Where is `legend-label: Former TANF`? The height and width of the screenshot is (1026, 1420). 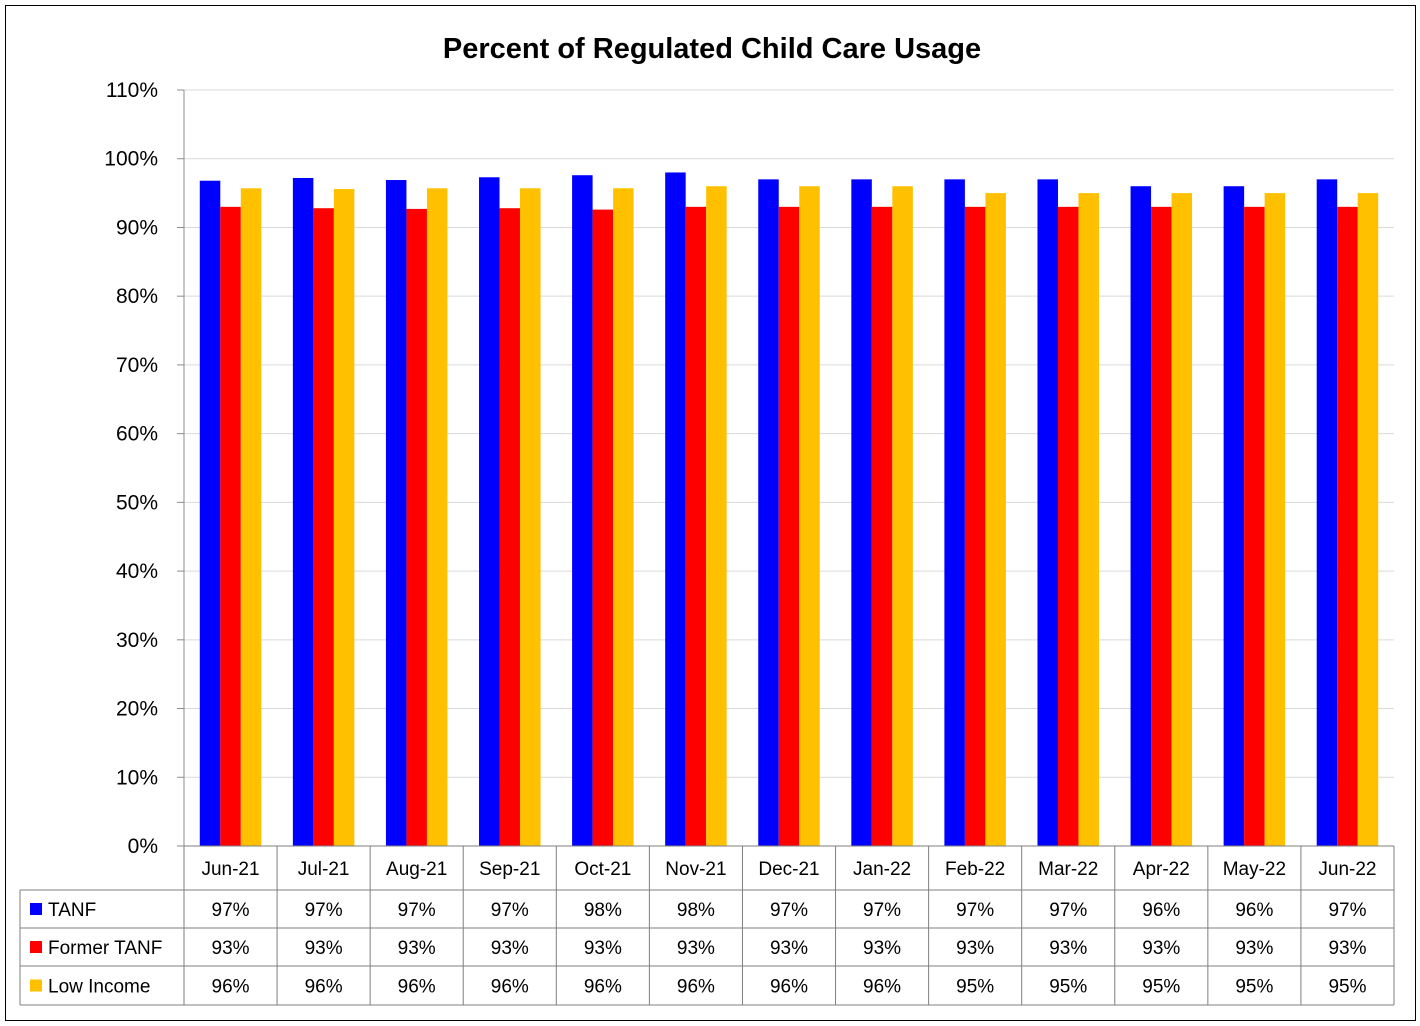
legend-label: Former TANF is located at coordinates (105, 948).